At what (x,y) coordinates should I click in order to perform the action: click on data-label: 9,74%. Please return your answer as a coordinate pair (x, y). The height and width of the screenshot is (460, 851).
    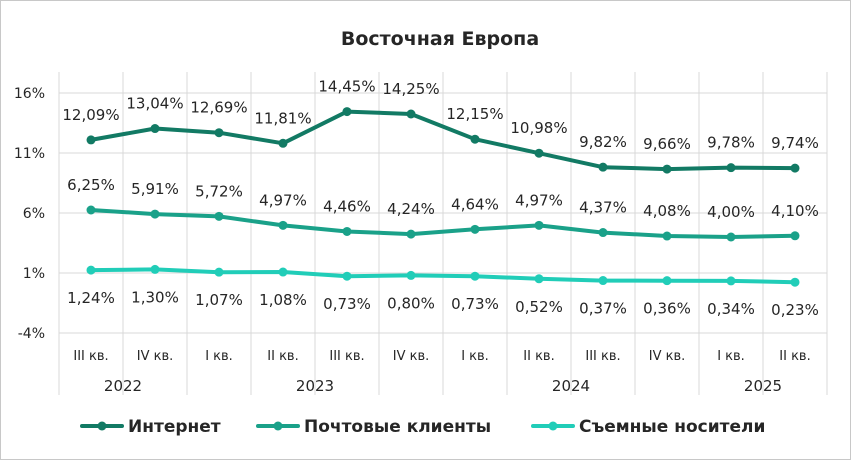
    Looking at the image, I should click on (795, 143).